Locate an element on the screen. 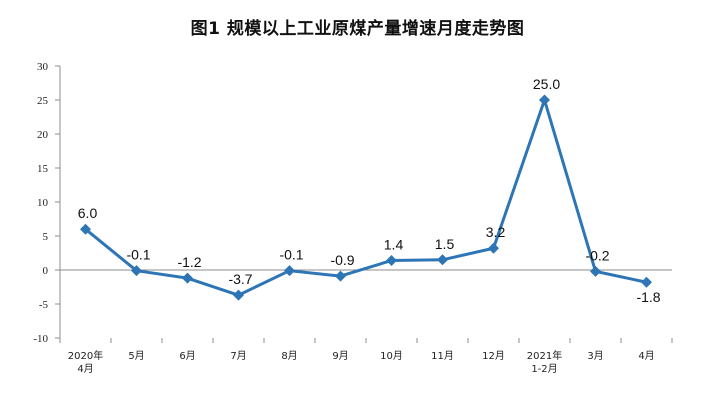 Image resolution: width=715 pixels, height=409 pixels. data-label: 1.4 is located at coordinates (394, 244).